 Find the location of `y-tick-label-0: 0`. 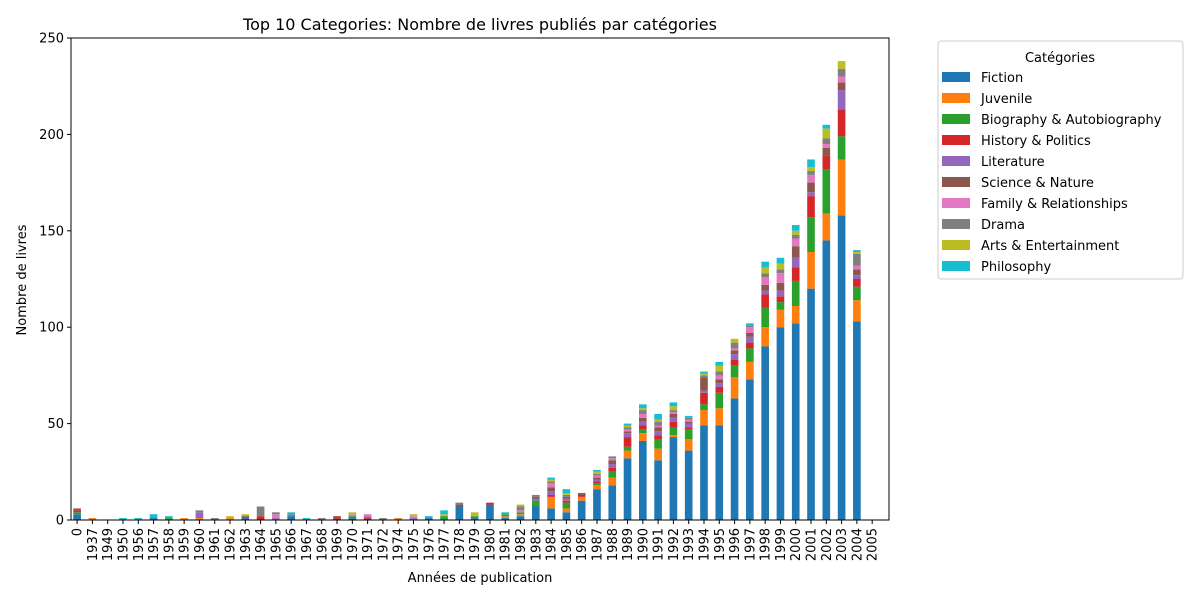

y-tick-label-0: 0 is located at coordinates (60, 521).